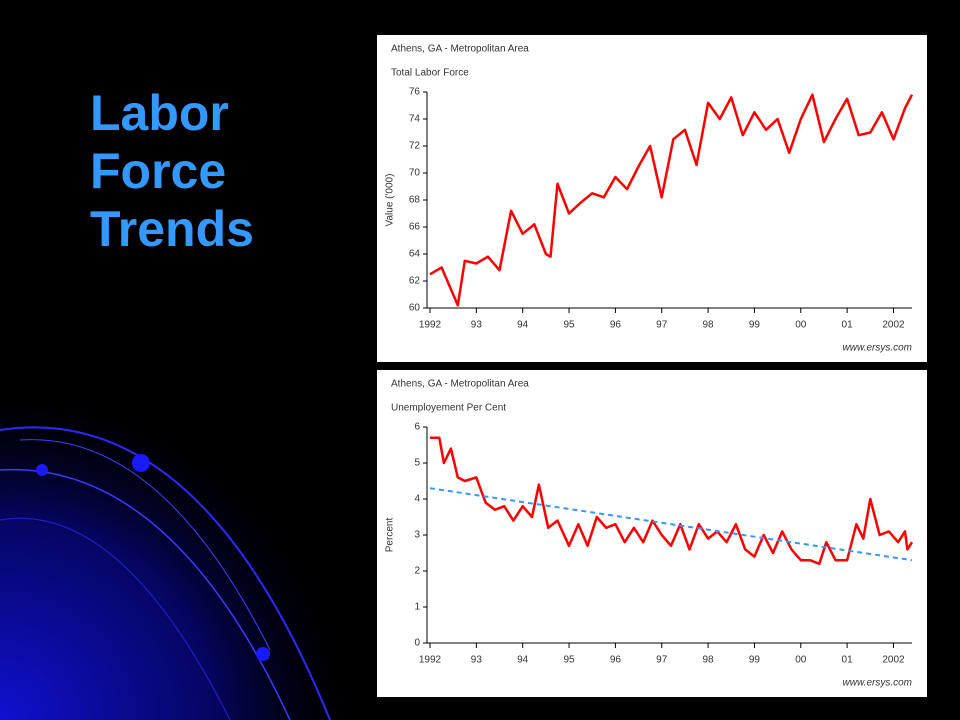 Image resolution: width=960 pixels, height=720 pixels. I want to click on y-tick-label: 0, so click(417, 643).